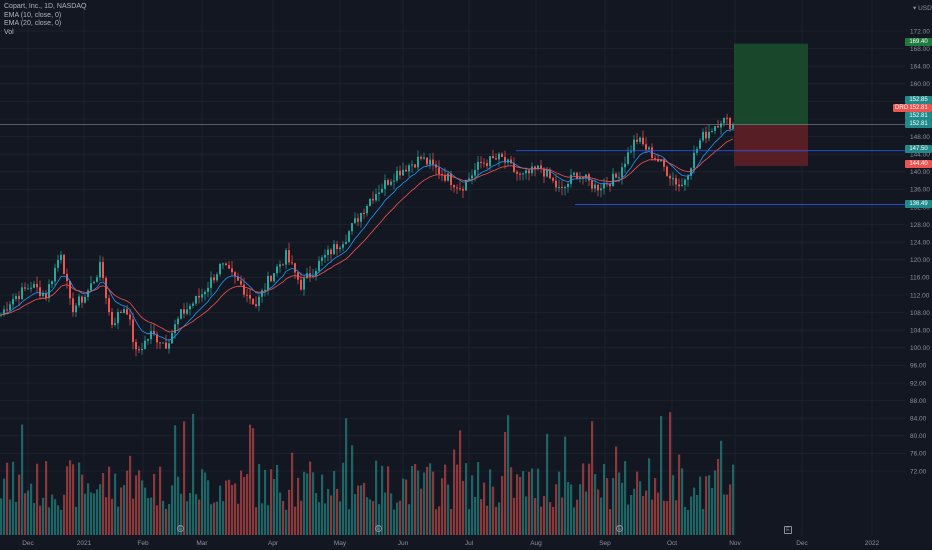  Describe the element at coordinates (180, 528) in the screenshot. I see `earnings-marker-1: E` at that location.